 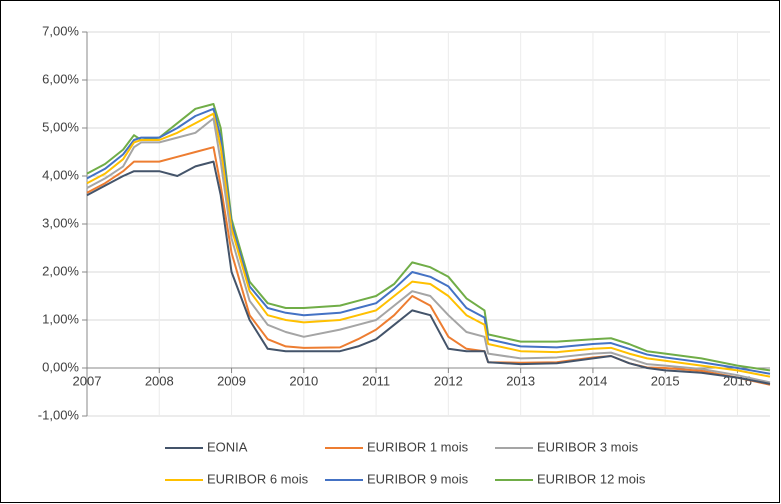 I want to click on x-tick-label: 2015, so click(x=665, y=380).